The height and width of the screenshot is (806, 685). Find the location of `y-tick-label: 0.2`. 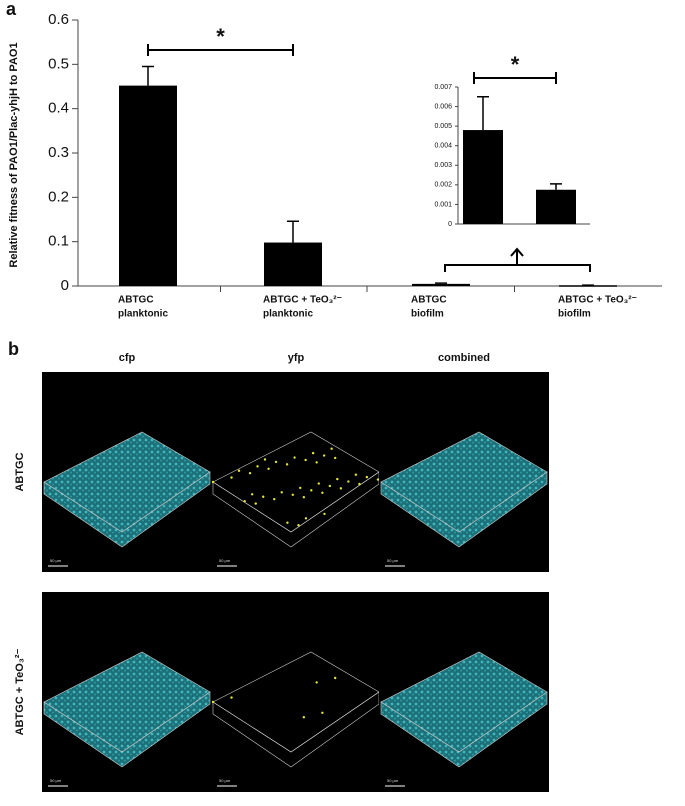

y-tick-label: 0.2 is located at coordinates (58, 196).